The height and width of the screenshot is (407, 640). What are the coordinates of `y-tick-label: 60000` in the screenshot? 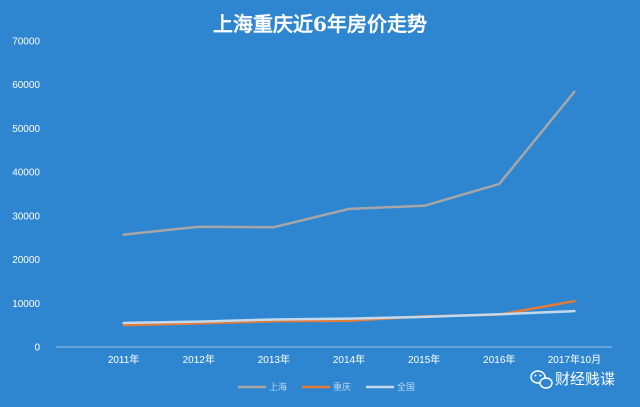 It's located at (26, 85).